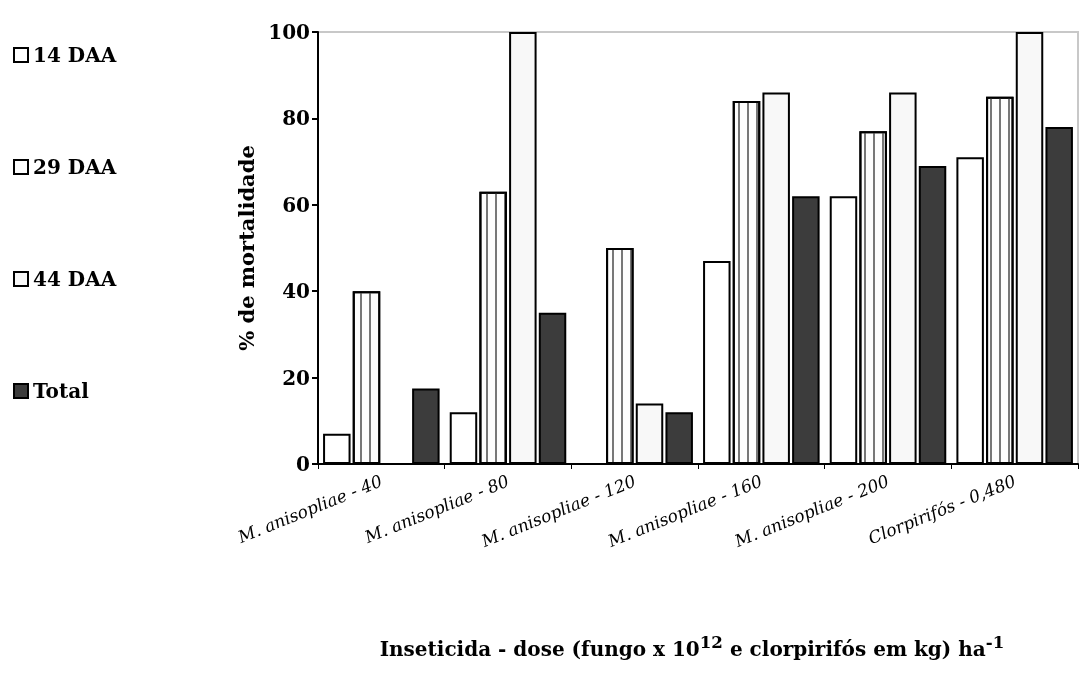 Image resolution: width=1084 pixels, height=682 pixels. Describe the element at coordinates (247, 248) in the screenshot. I see `y-axis-title: % de mortalidade` at that location.